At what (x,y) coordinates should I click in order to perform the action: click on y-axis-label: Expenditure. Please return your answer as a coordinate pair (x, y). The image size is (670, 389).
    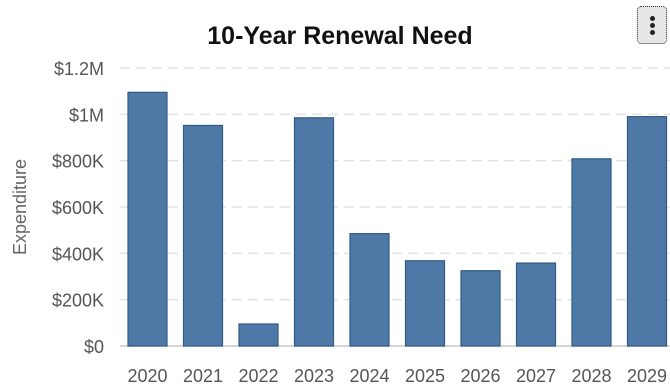
    Looking at the image, I should click on (20, 207).